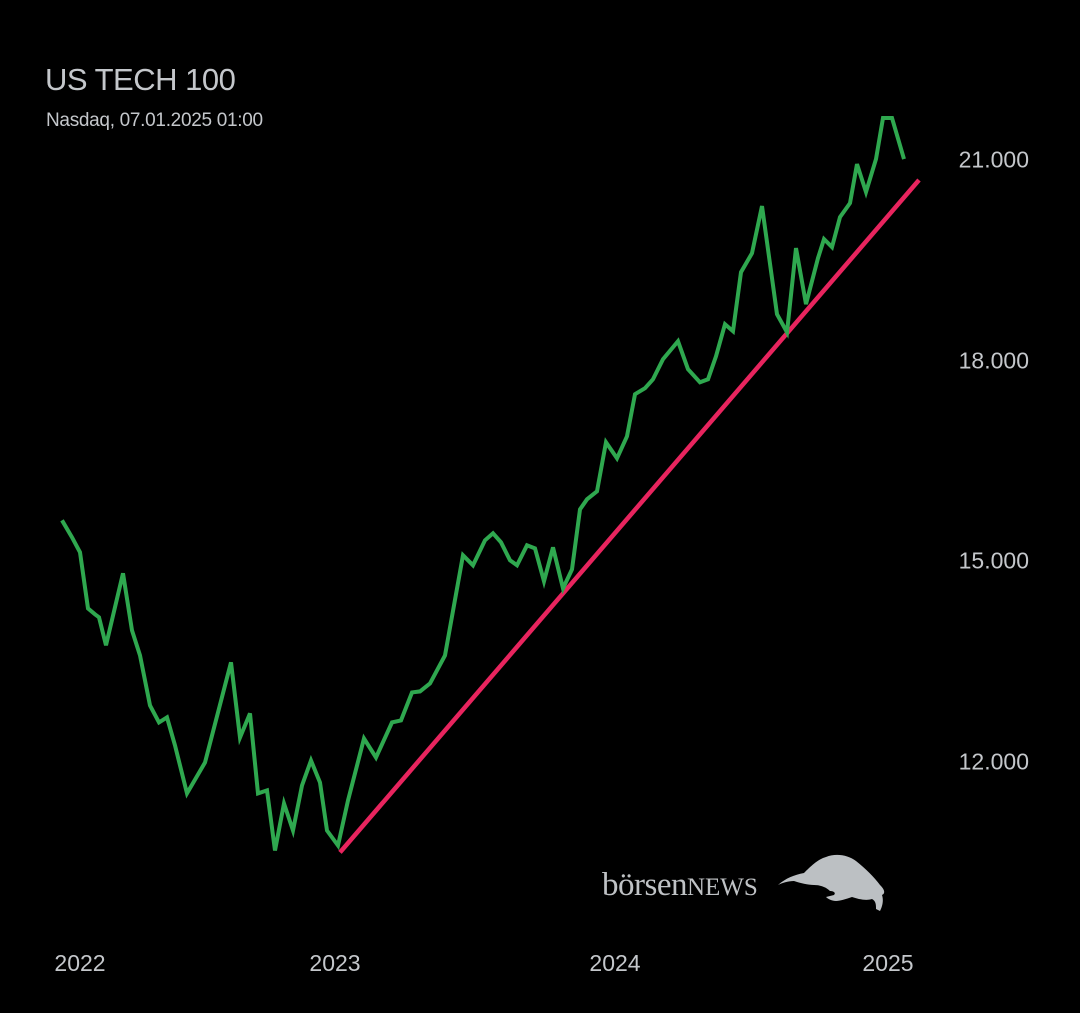 The image size is (1080, 1013). Describe the element at coordinates (335, 963) in the screenshot. I see `x-tick-label: 2023` at that location.